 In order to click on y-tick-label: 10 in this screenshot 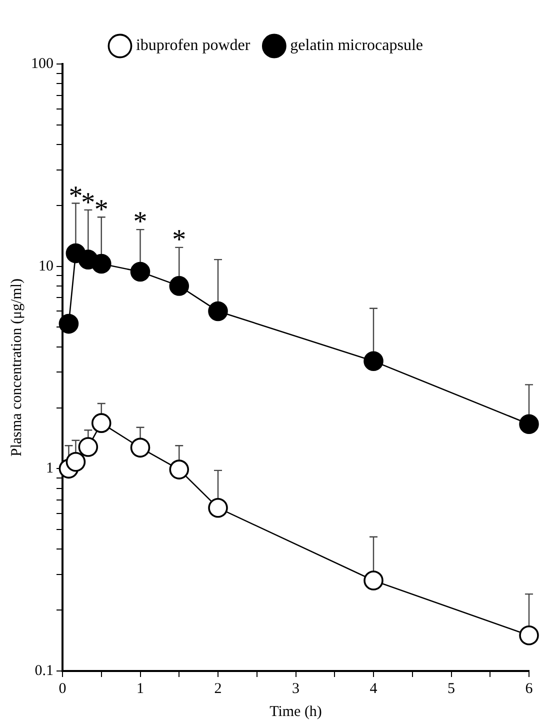, I will do `click(46, 266)`.